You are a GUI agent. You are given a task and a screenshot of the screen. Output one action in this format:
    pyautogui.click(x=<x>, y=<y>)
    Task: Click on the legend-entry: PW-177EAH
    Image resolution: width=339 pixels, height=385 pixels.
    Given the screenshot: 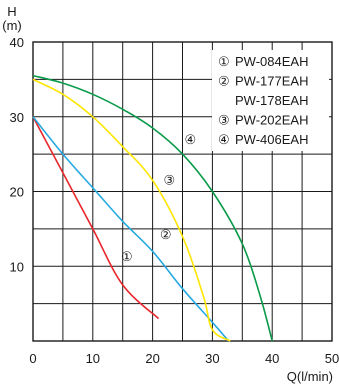 What is the action you would take?
    pyautogui.click(x=271, y=81)
    